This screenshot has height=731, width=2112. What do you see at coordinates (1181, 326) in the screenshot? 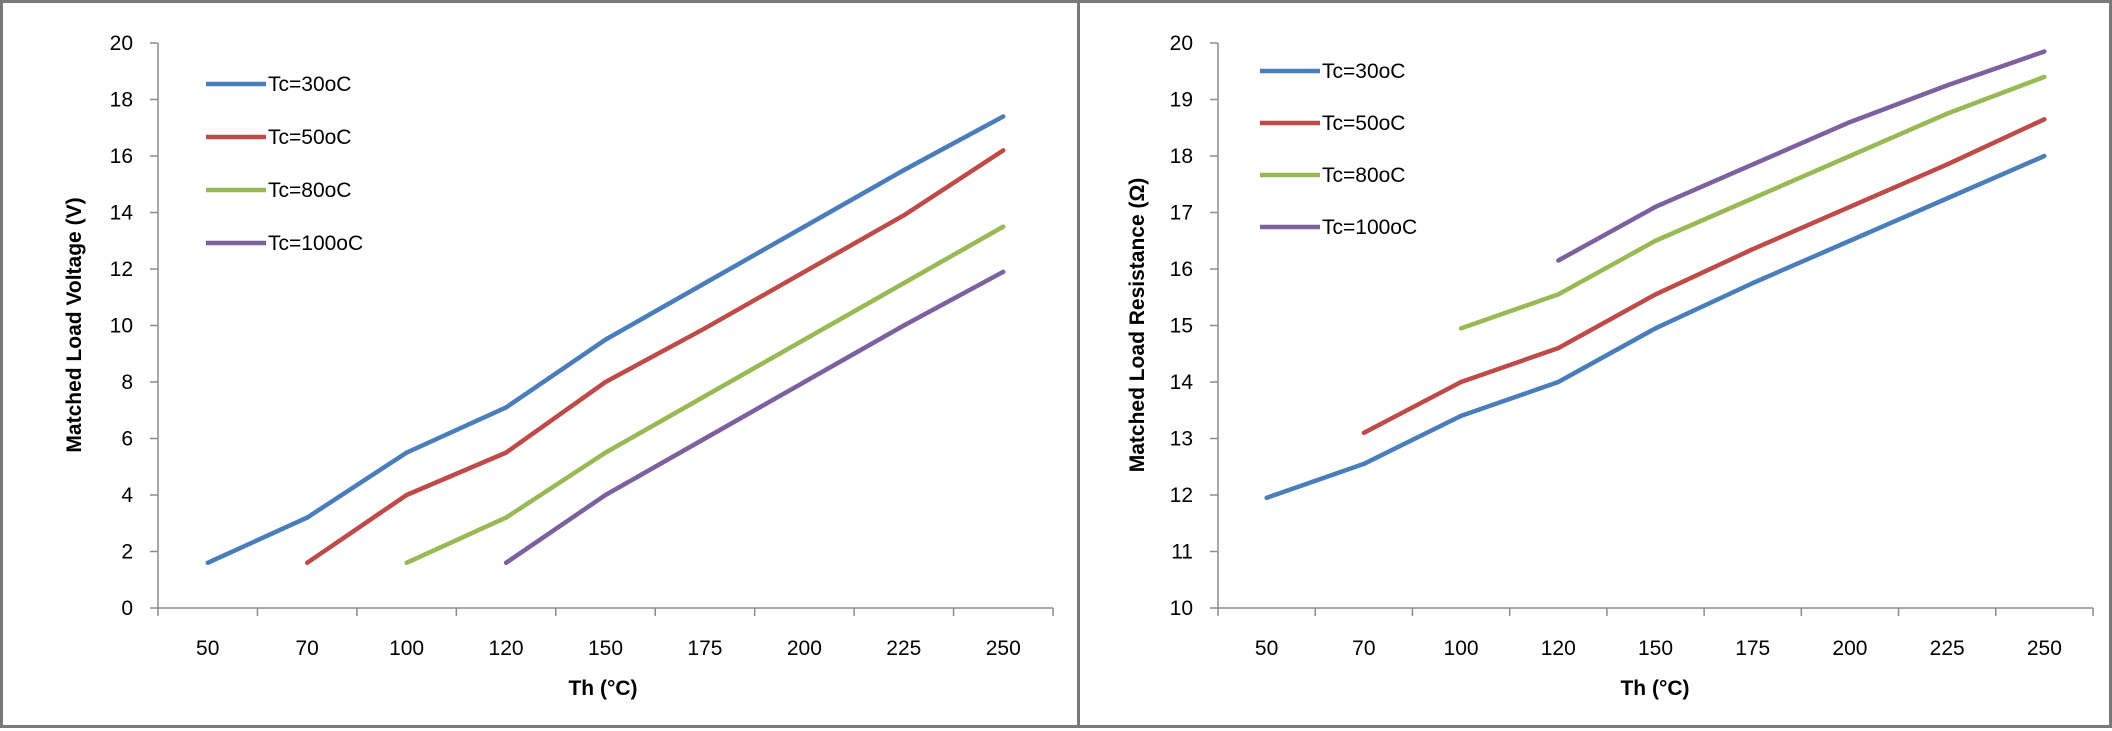
I see `y-tick-label: 15` at bounding box center [1181, 326].